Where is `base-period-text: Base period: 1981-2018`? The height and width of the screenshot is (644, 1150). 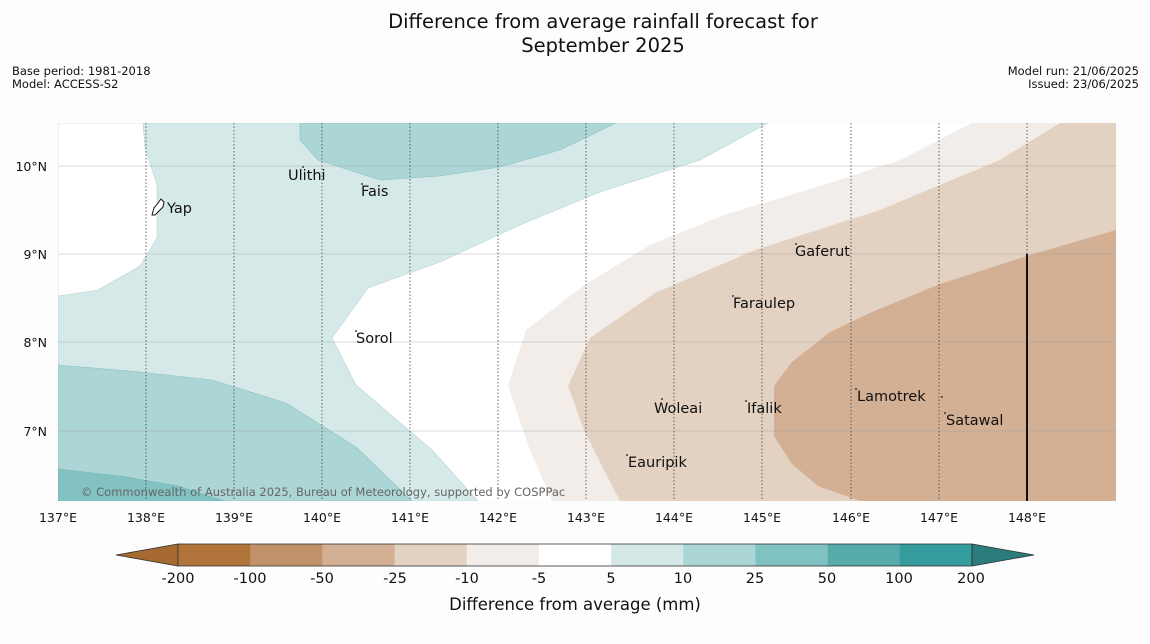
base-period-text: Base period: 1981-2018 is located at coordinates (81, 71).